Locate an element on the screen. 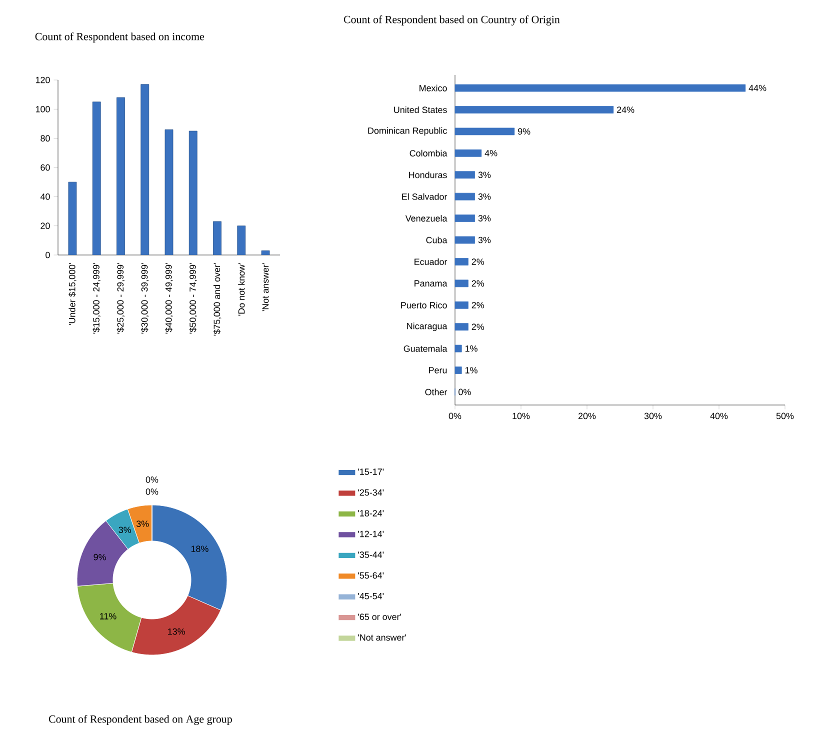 The height and width of the screenshot is (754, 814). y-tick-label: 80 is located at coordinates (45, 138).